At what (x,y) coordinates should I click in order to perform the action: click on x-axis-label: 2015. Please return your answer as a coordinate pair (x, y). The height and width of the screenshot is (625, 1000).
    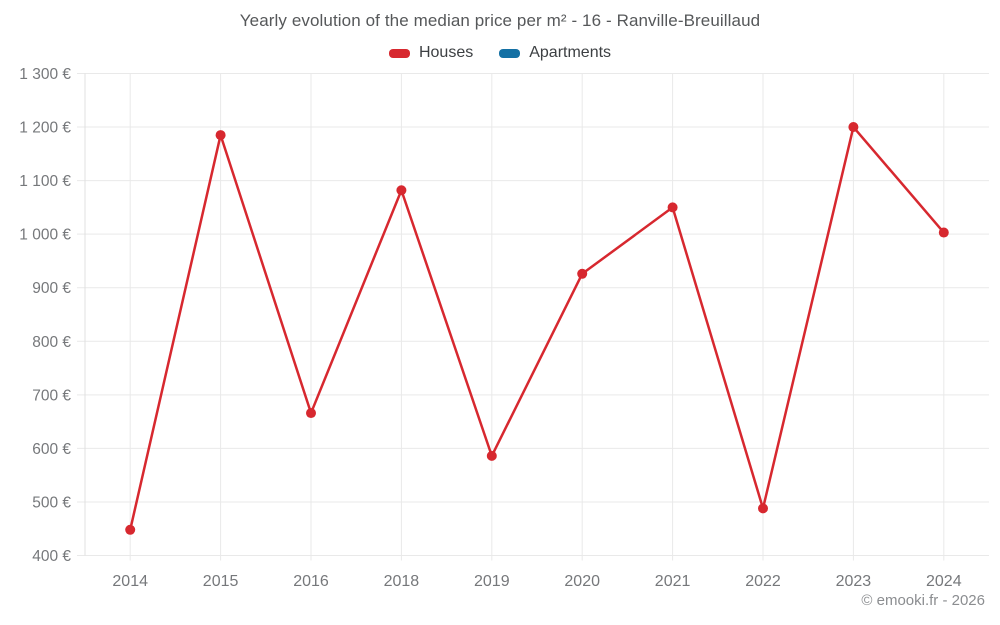
    Looking at the image, I should click on (221, 581).